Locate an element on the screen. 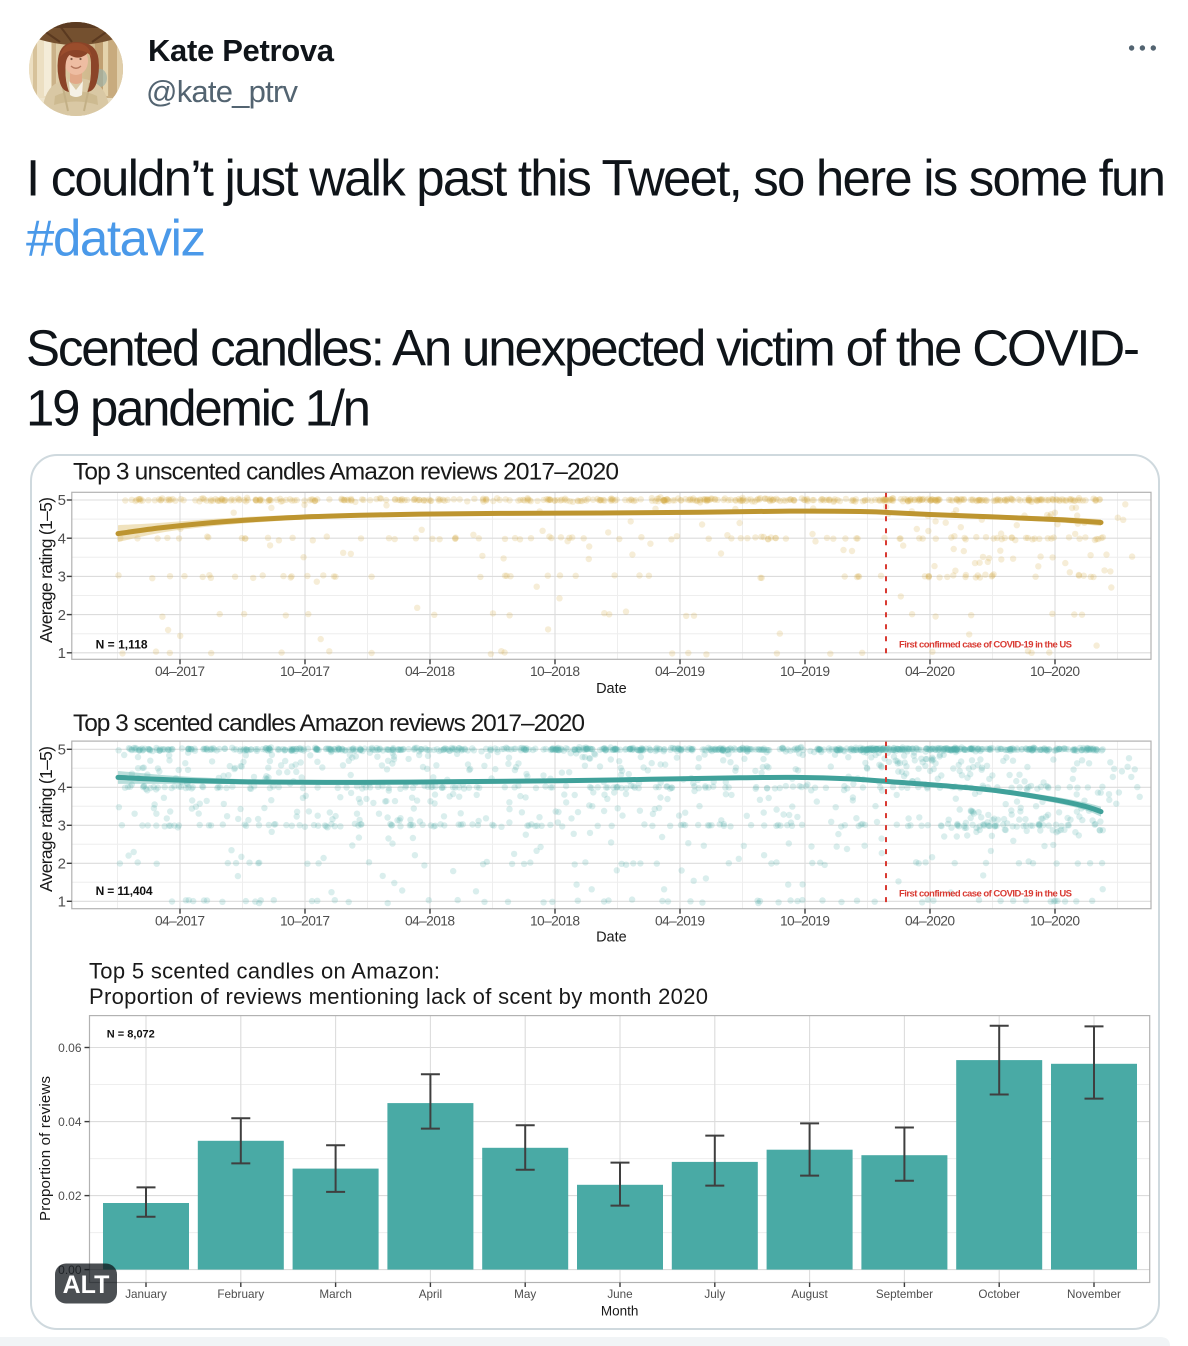 Image resolution: width=1188 pixels, height=1346 pixels. svg-text: @kate_ptrv is located at coordinates (222, 91).